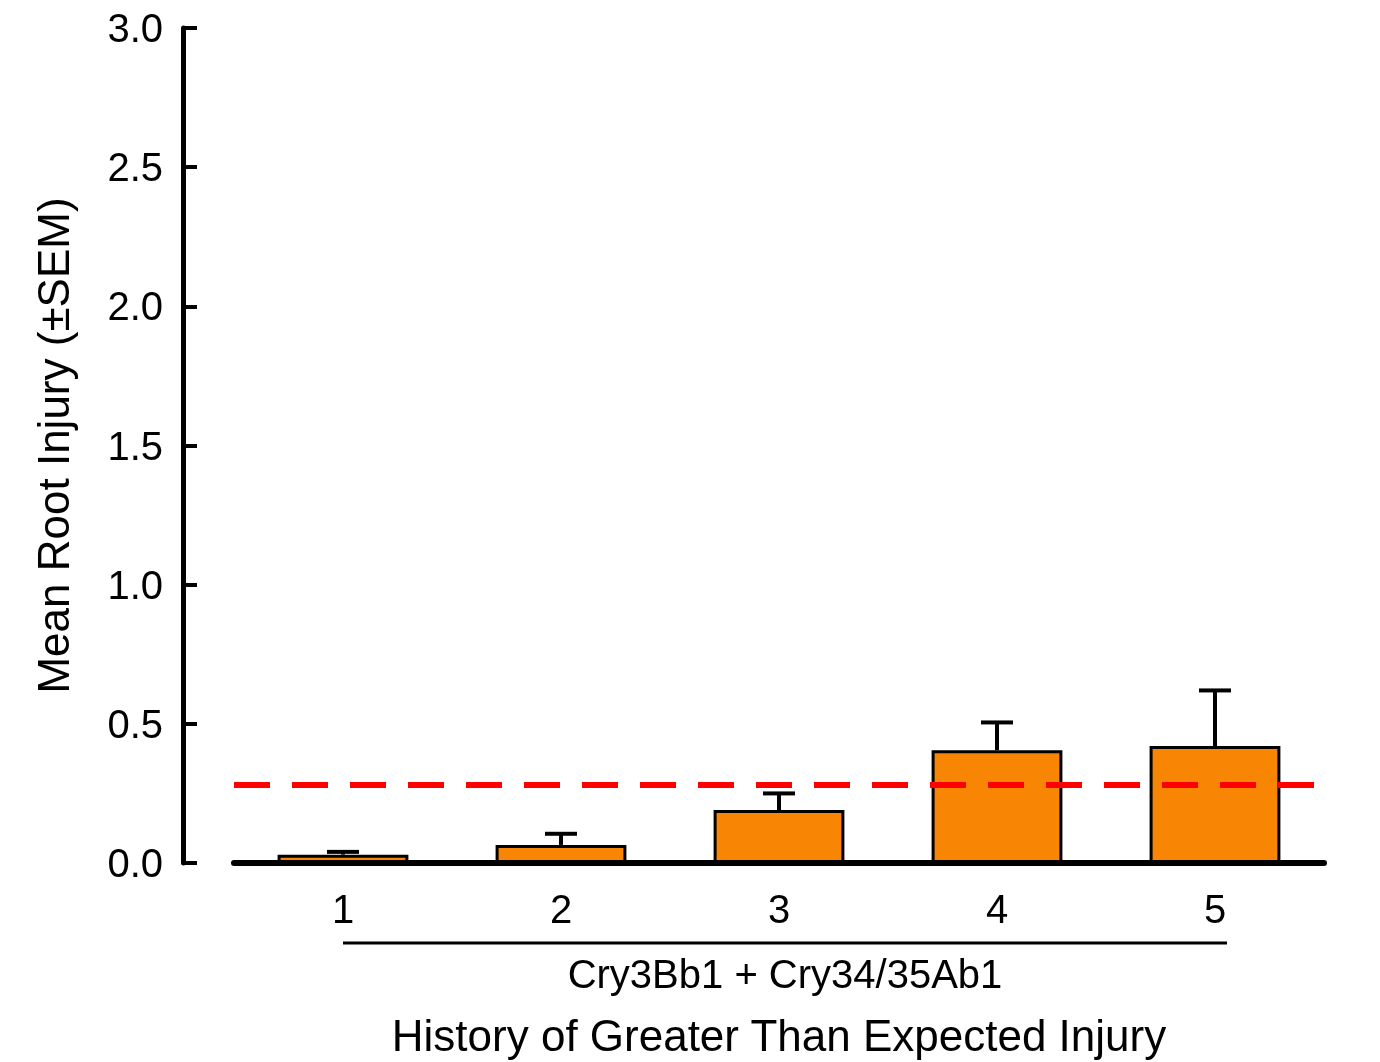 This screenshot has width=1380, height=1062. Describe the element at coordinates (135, 723) in the screenshot. I see `y-tick-label: 0.5` at that location.